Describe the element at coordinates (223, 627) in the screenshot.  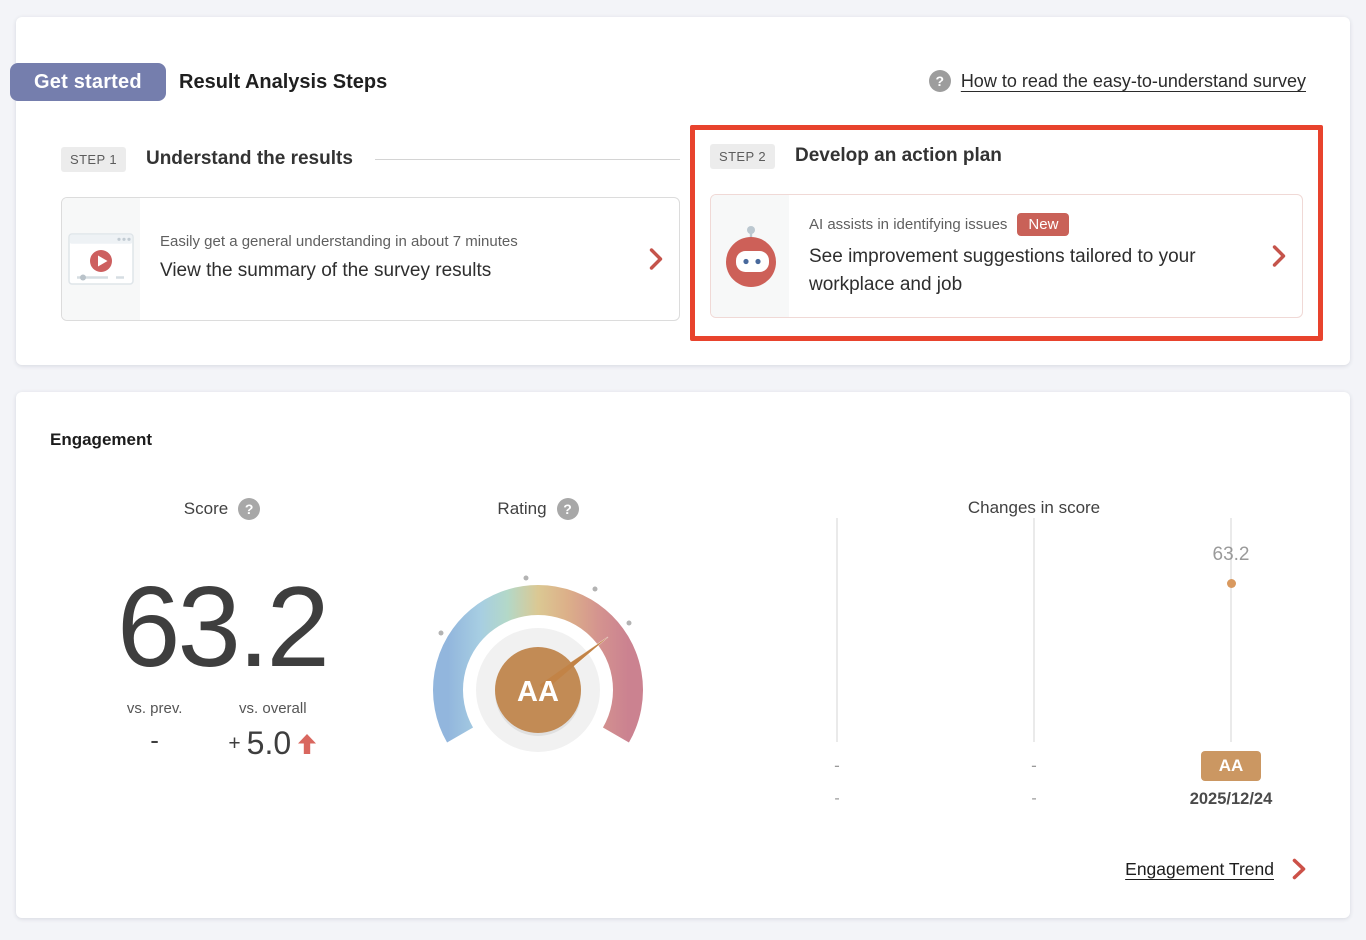
I see `score-value: 63.2` at that location.